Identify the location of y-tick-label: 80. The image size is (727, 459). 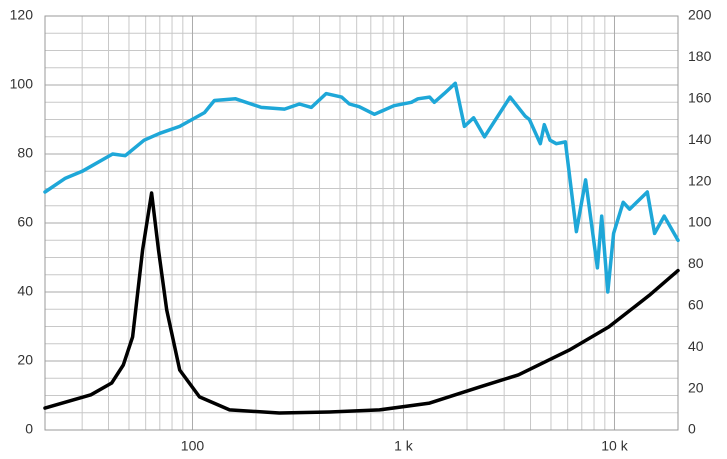
(25, 153).